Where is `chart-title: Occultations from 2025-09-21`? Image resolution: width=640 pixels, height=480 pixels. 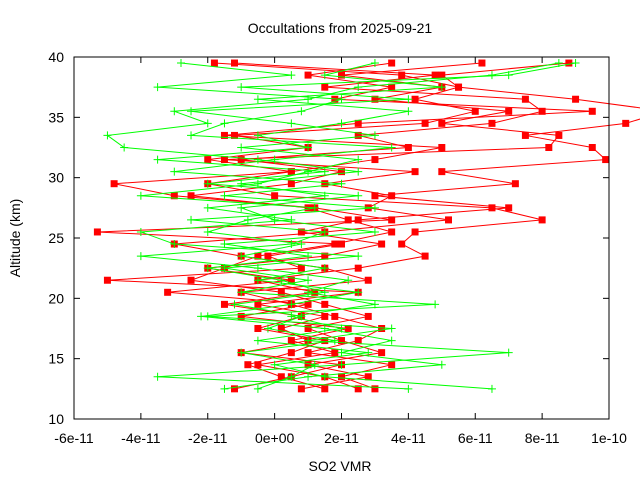 chart-title: Occultations from 2025-09-21 is located at coordinates (340, 28).